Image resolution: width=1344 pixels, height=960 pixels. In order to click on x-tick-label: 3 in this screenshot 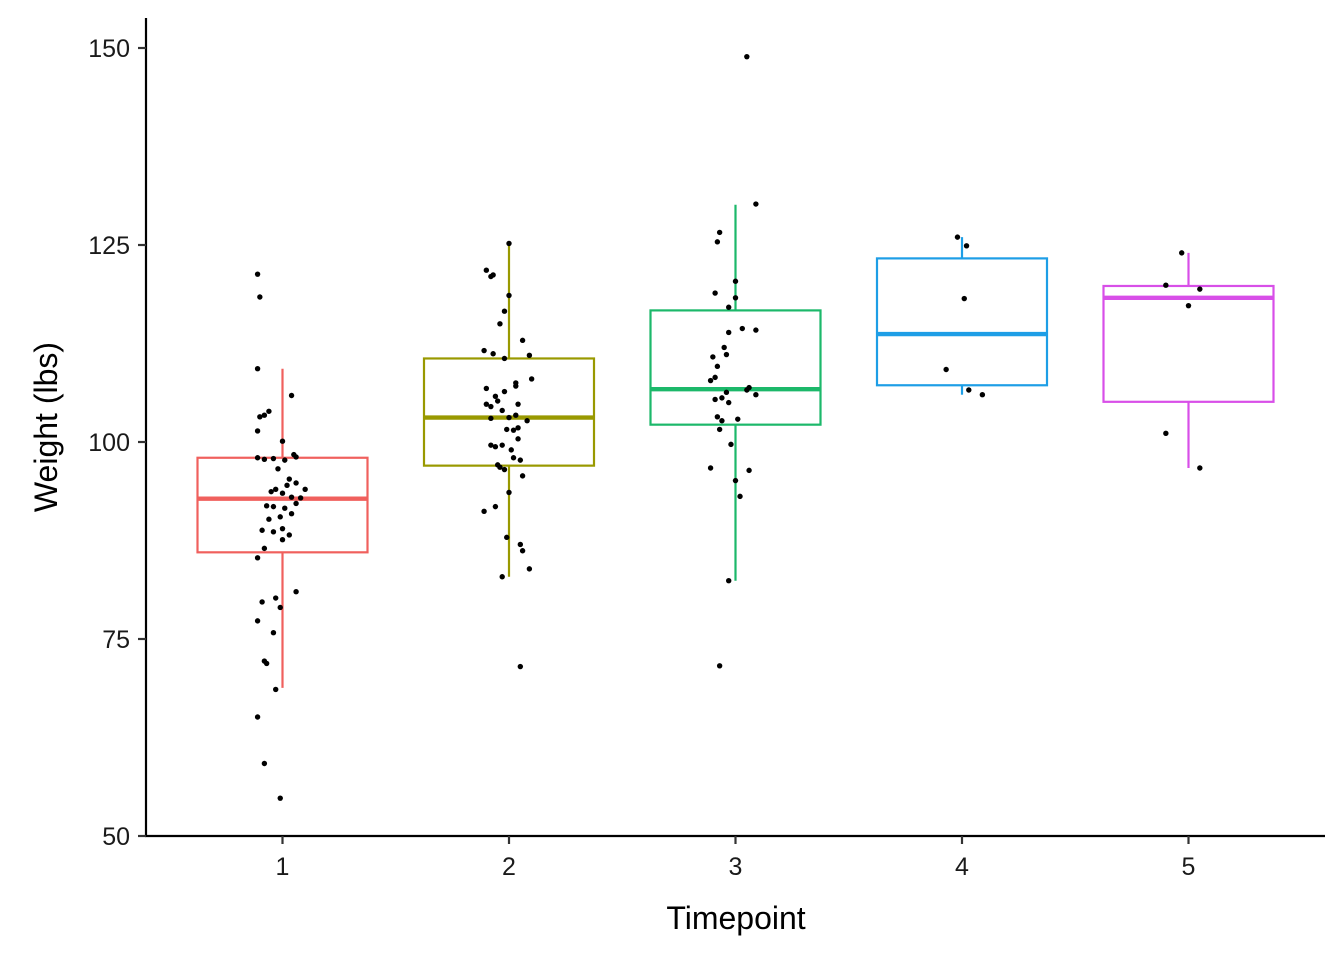, I will do `click(736, 867)`.